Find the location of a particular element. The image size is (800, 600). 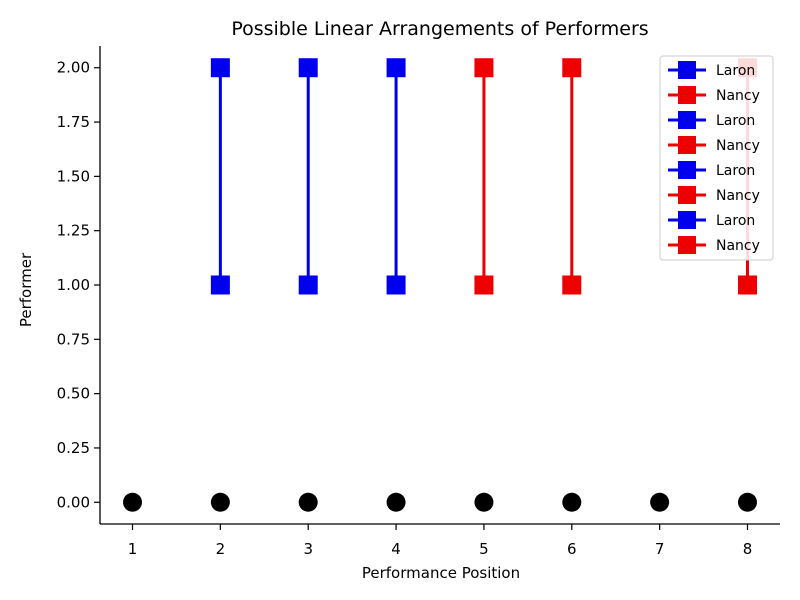

y-tick-label: 0.75 is located at coordinates (73, 339).